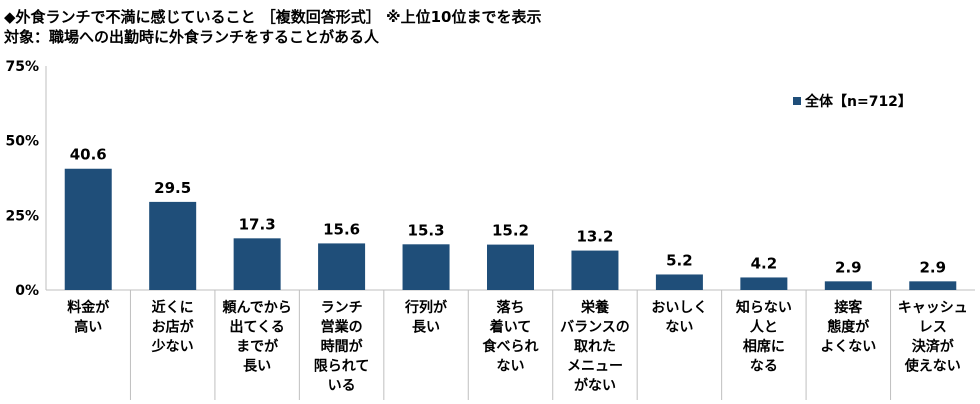 This screenshot has width=980, height=404. I want to click on x-tick-label: 接客, so click(848, 307).